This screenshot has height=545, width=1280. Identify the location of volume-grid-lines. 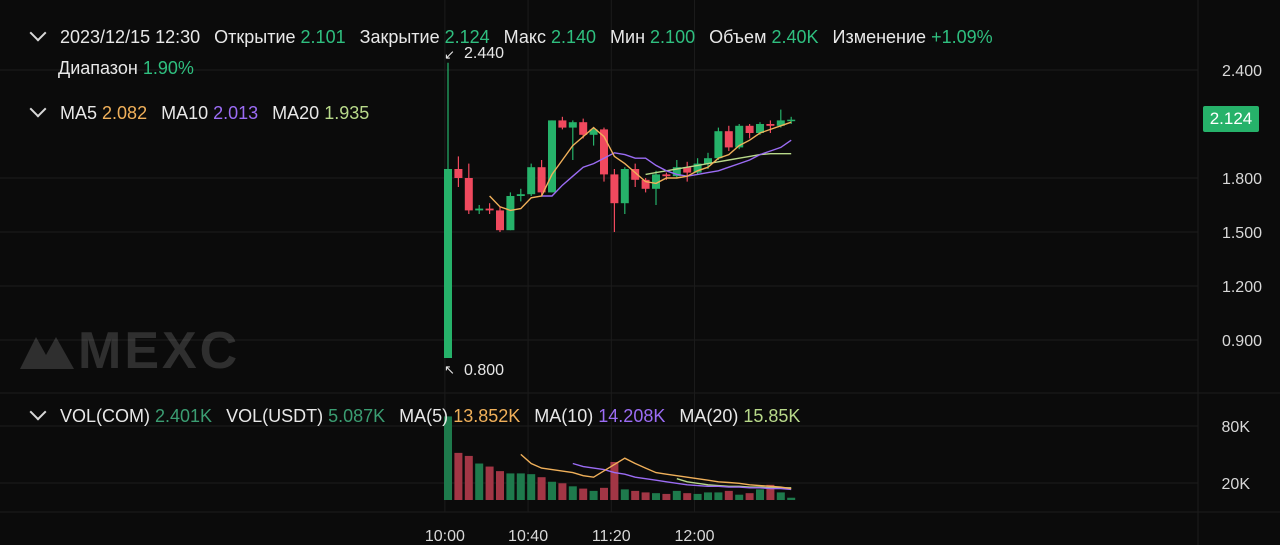
(599, 454).